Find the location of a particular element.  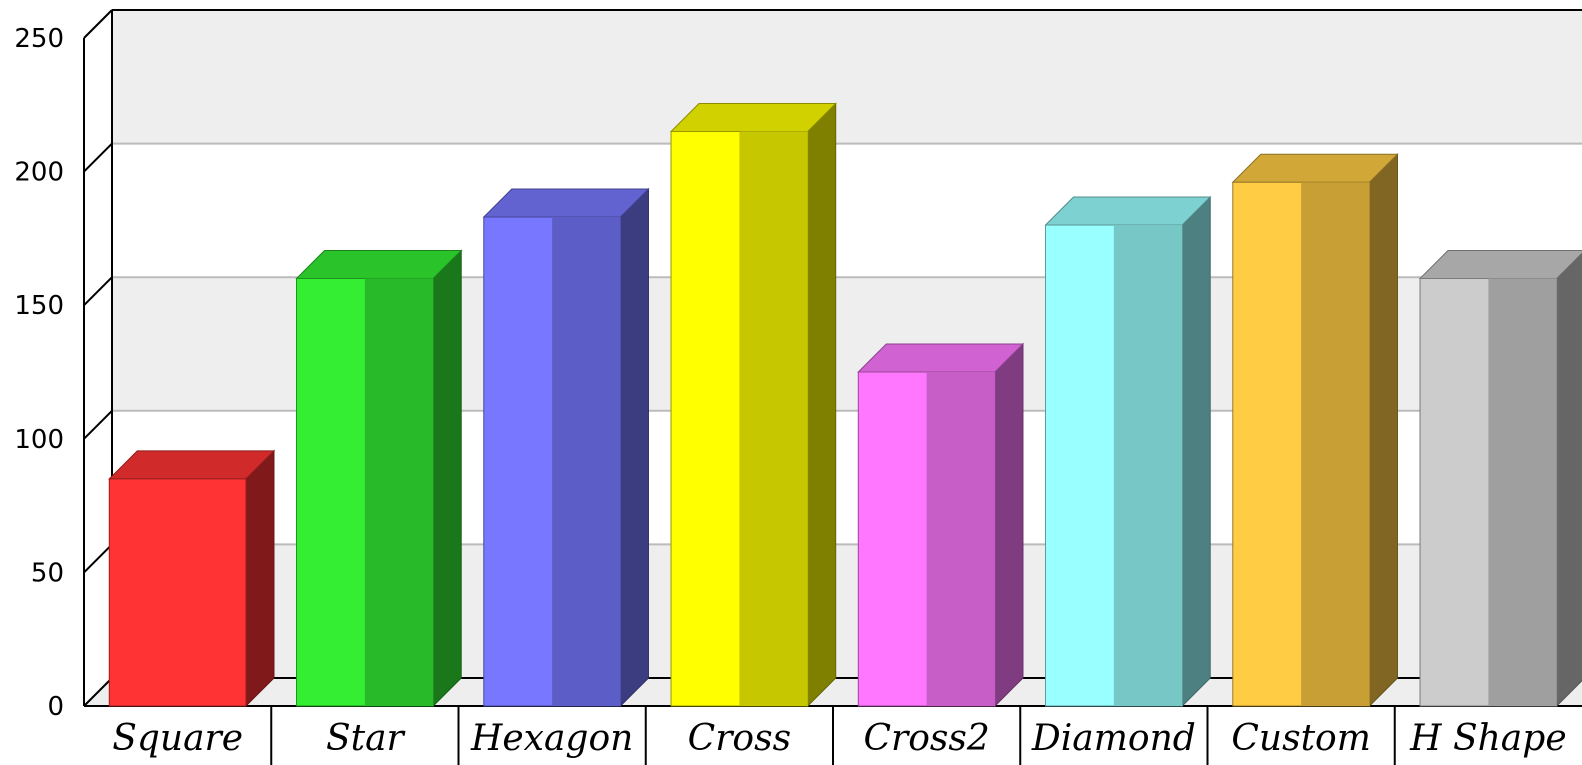

x-tick-label: Diamond is located at coordinates (1113, 738).